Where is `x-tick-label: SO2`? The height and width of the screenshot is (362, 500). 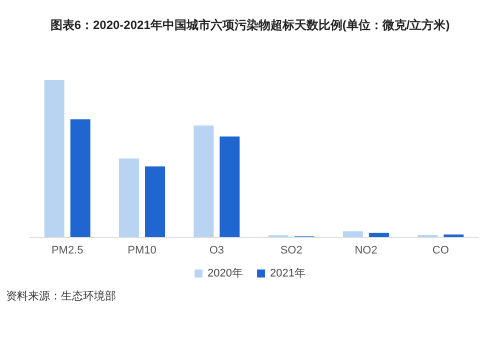
x-tick-label: SO2 is located at coordinates (291, 250).